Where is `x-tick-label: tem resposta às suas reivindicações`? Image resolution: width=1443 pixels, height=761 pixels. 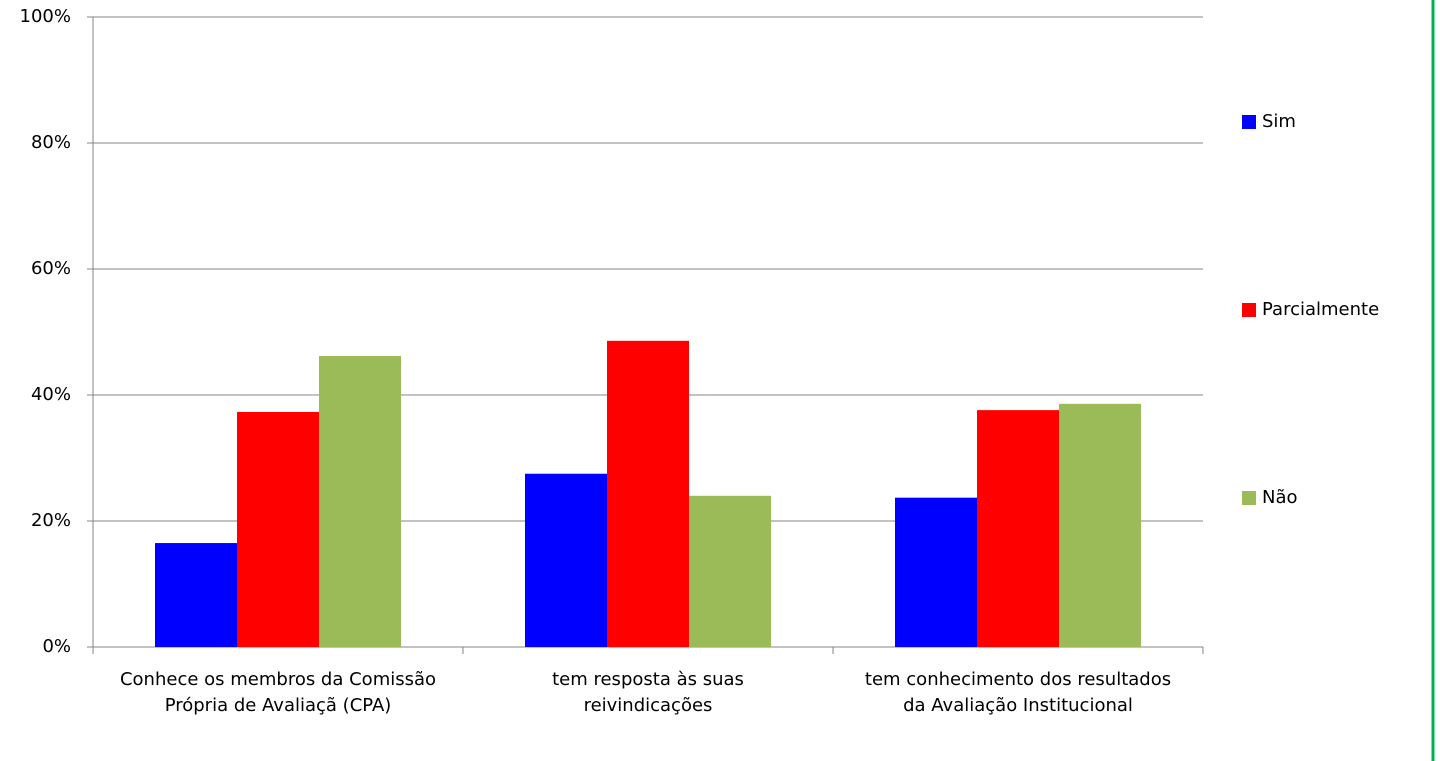
x-tick-label: tem resposta às suas reivindicações is located at coordinates (648, 692).